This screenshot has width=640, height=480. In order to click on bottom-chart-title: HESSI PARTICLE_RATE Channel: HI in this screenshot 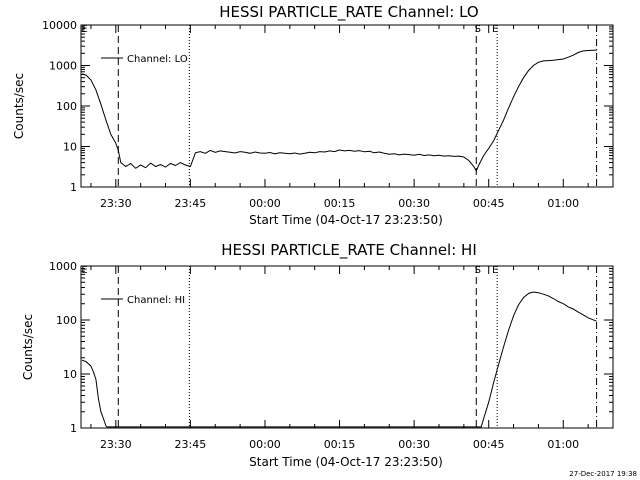, I will do `click(349, 250)`.